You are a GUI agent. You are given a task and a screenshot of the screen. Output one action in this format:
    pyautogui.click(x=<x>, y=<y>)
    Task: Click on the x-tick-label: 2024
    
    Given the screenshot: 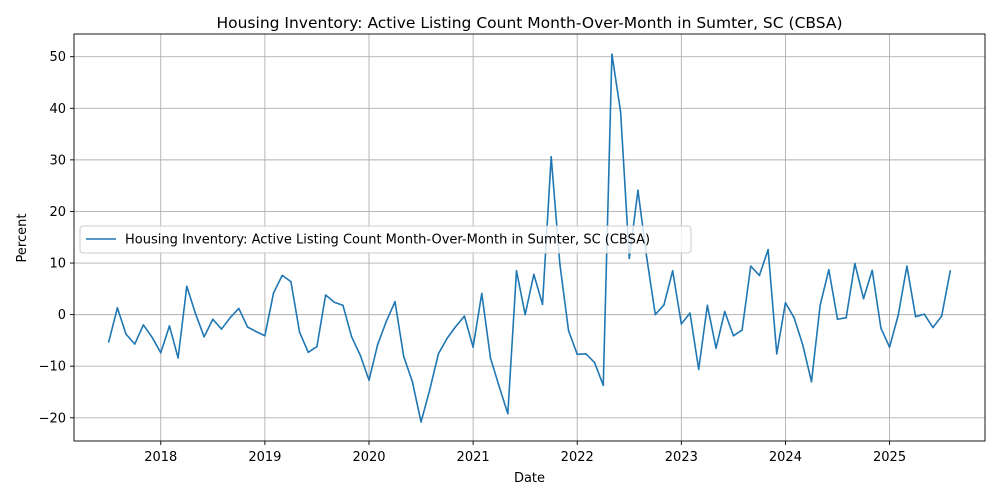 What is the action you would take?
    pyautogui.click(x=785, y=457)
    